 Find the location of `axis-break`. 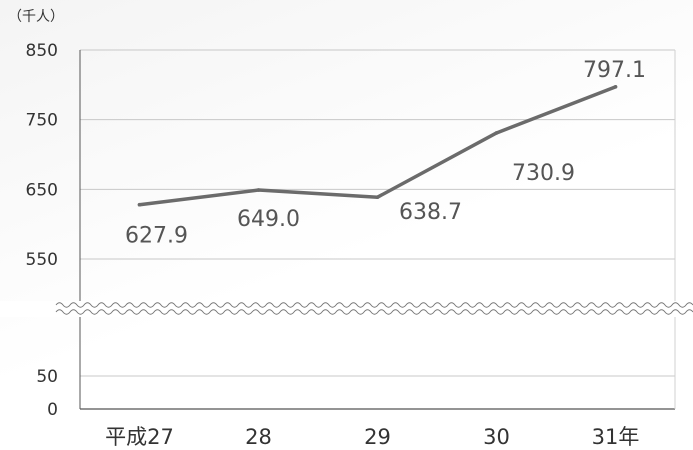

axis-break is located at coordinates (346, 309).